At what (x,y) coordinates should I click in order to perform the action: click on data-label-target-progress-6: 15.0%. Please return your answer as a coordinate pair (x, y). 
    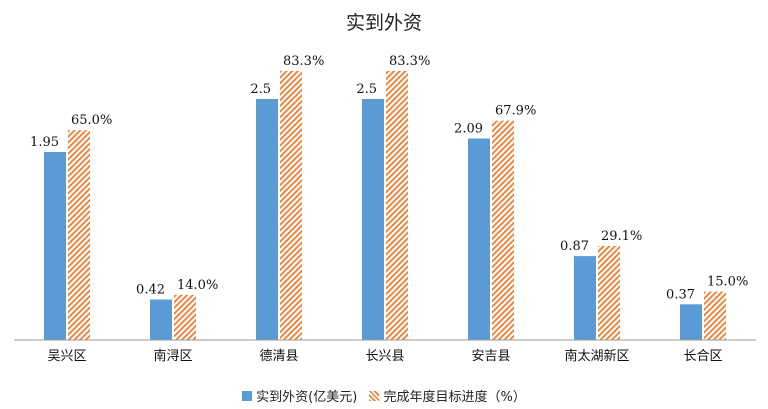
    Looking at the image, I should click on (727, 282).